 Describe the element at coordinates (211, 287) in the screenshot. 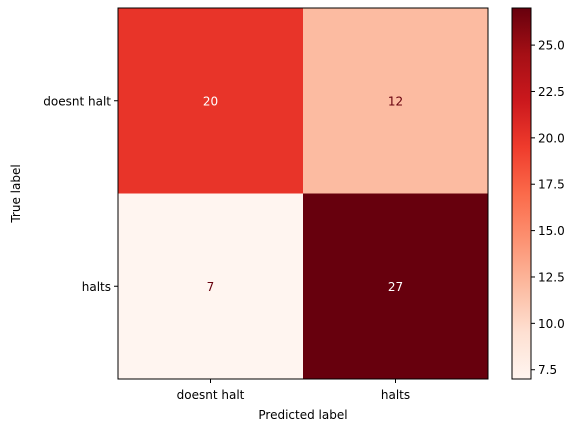

I see `cell-value-label: 7` at that location.